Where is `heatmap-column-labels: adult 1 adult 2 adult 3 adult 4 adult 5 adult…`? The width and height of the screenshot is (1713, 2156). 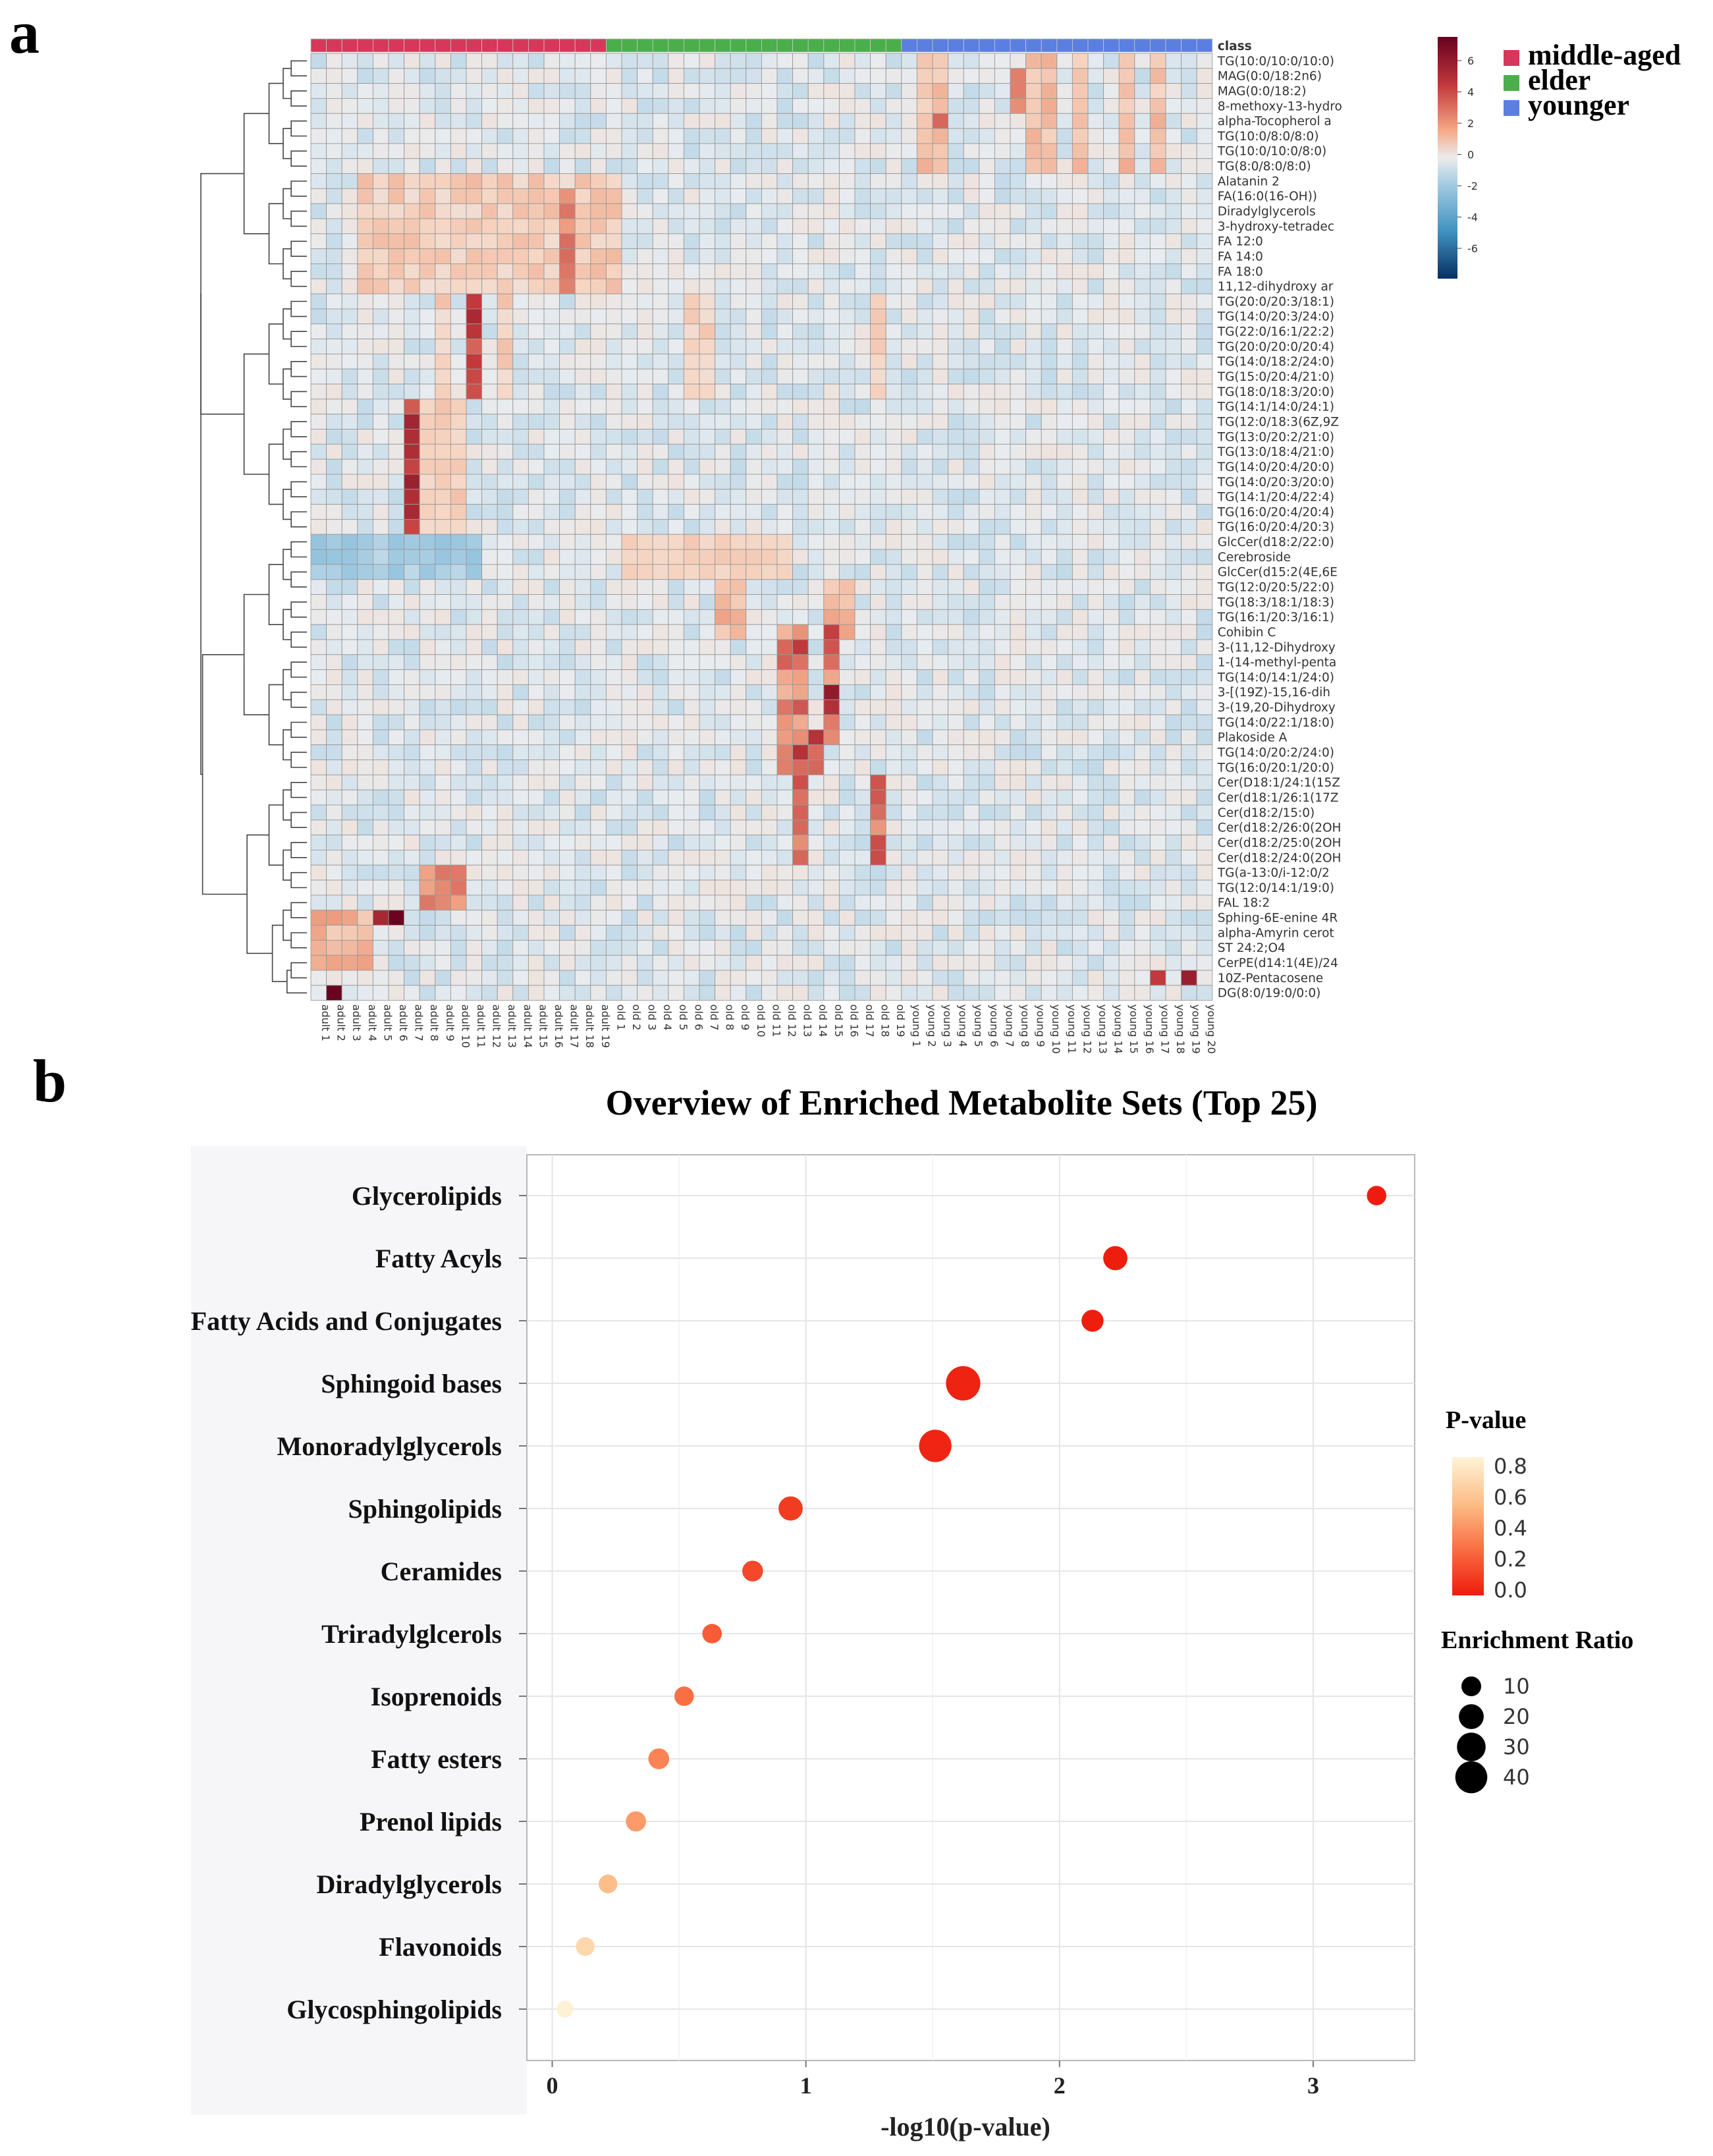
heatmap-column-labels: adult 1 adult 2 adult 3 adult 4 adult 5 adult… is located at coordinates (768, 1029).